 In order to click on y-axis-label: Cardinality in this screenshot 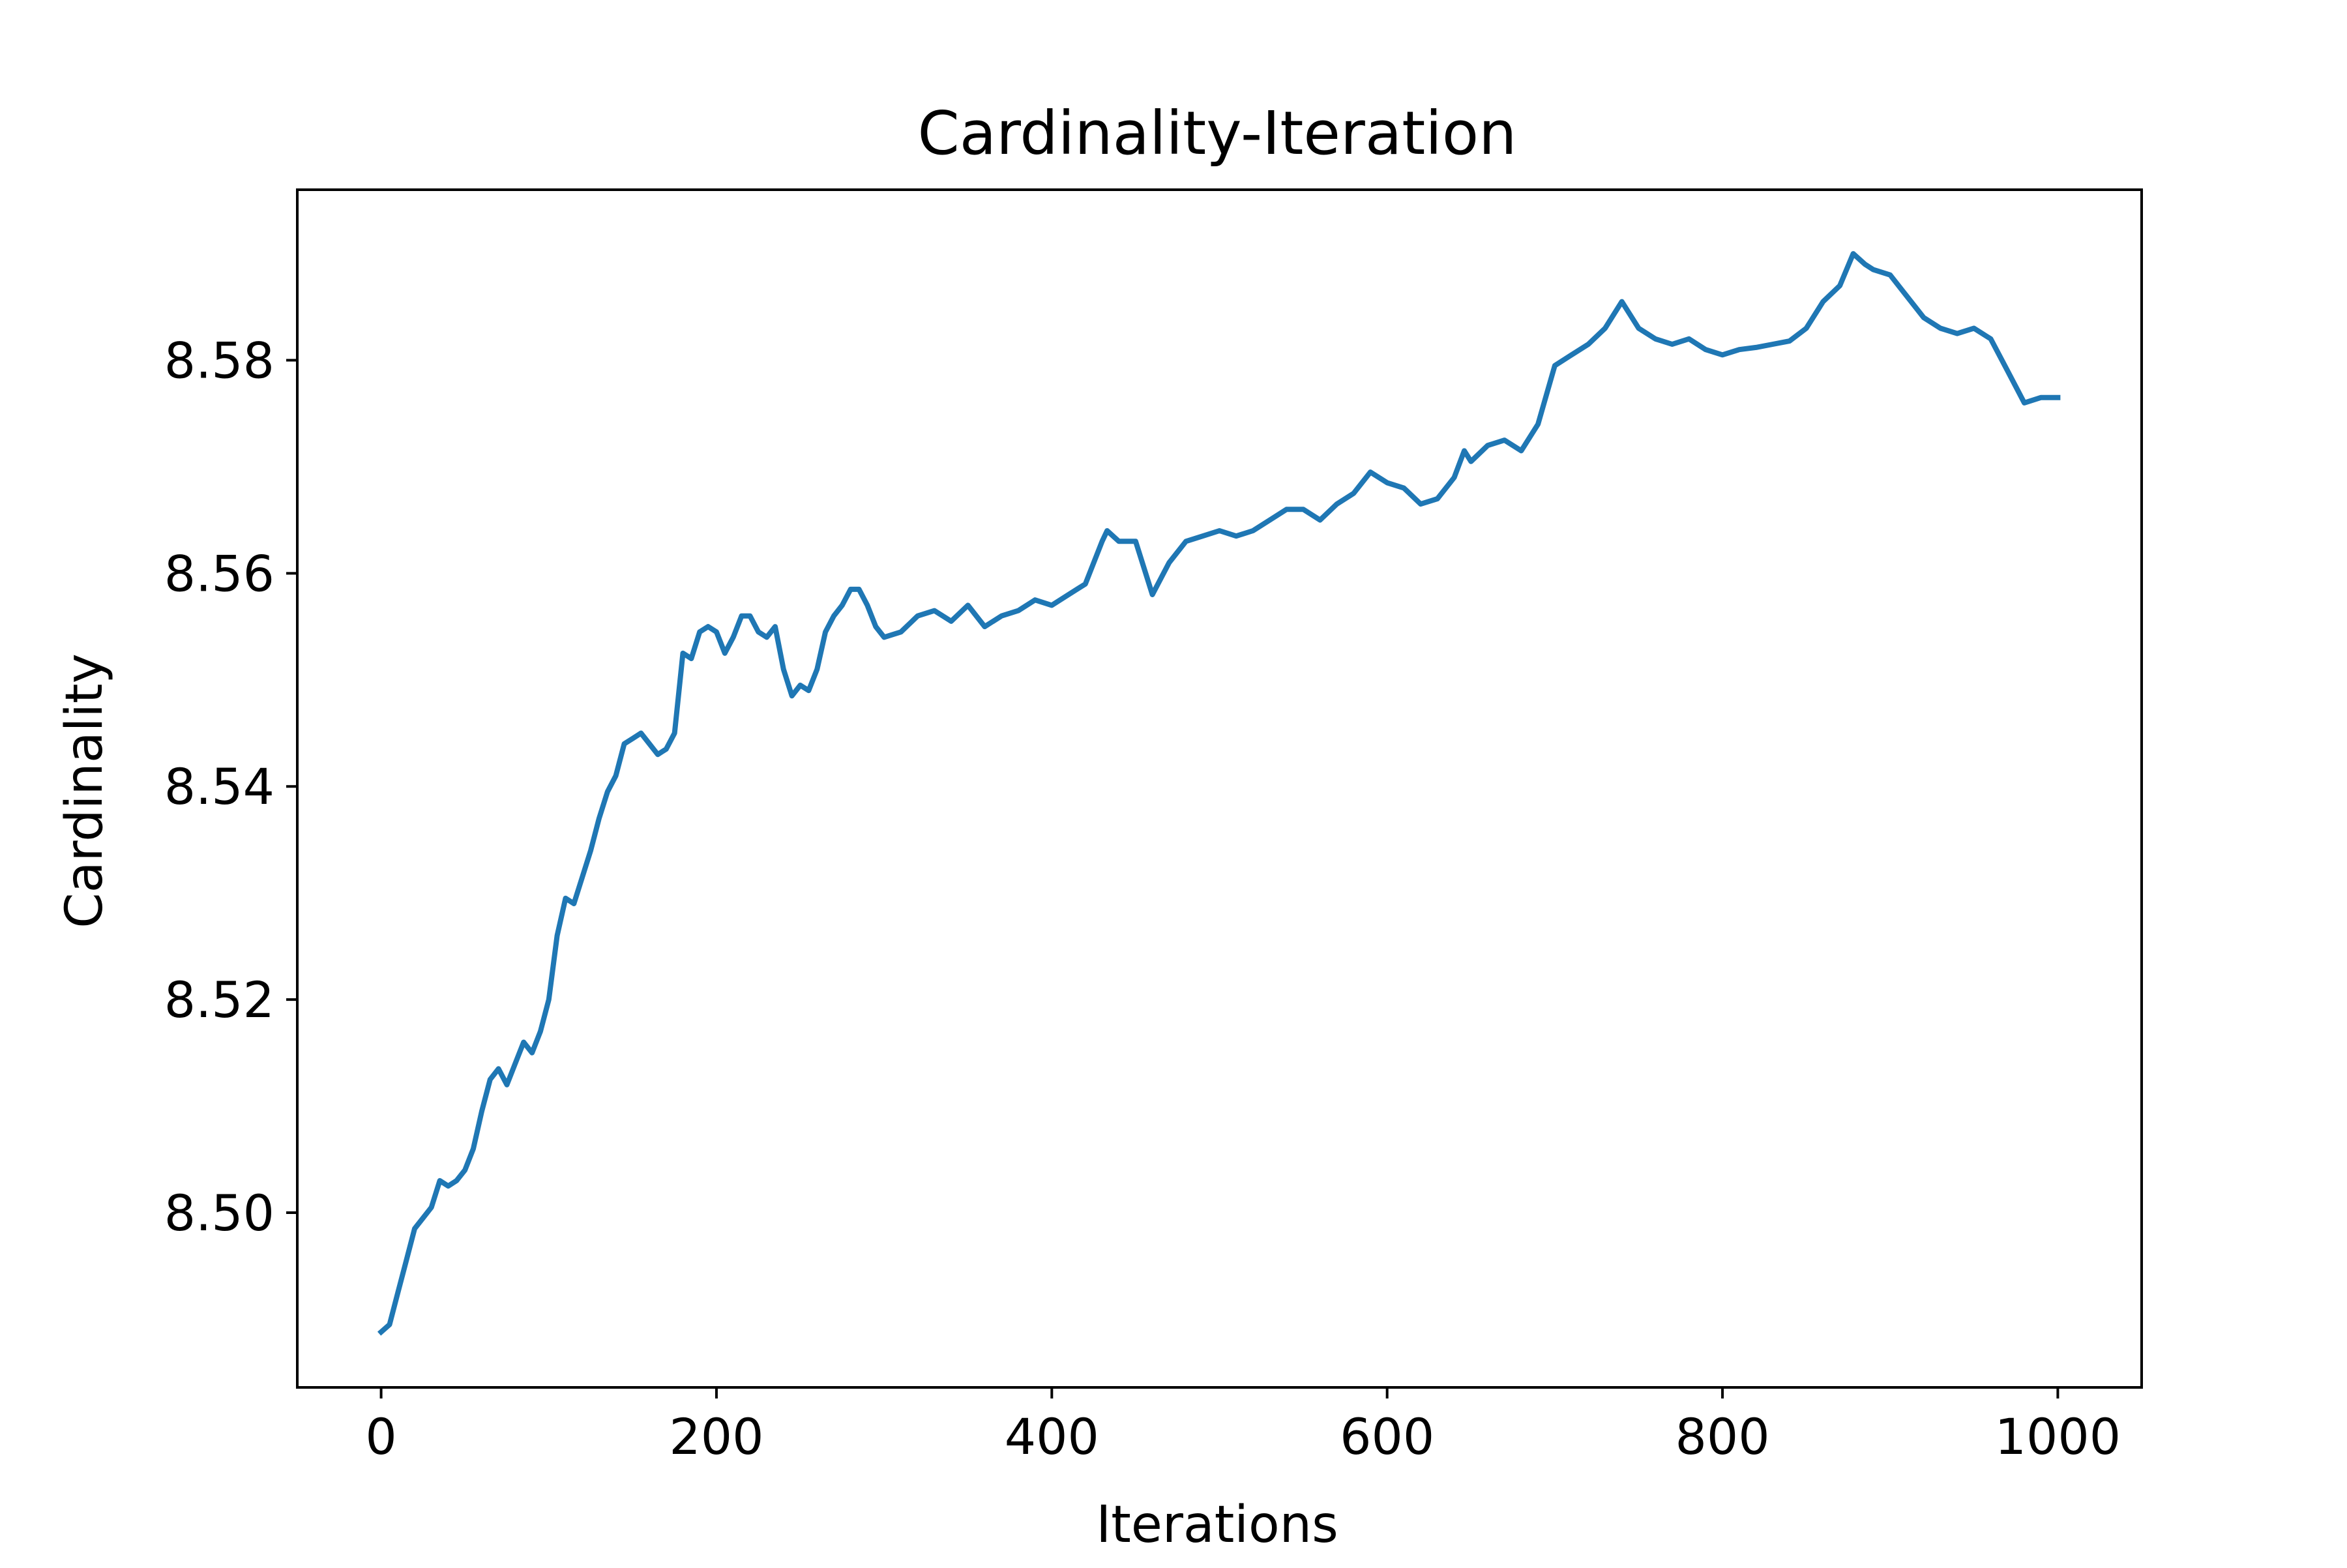, I will do `click(85, 791)`.